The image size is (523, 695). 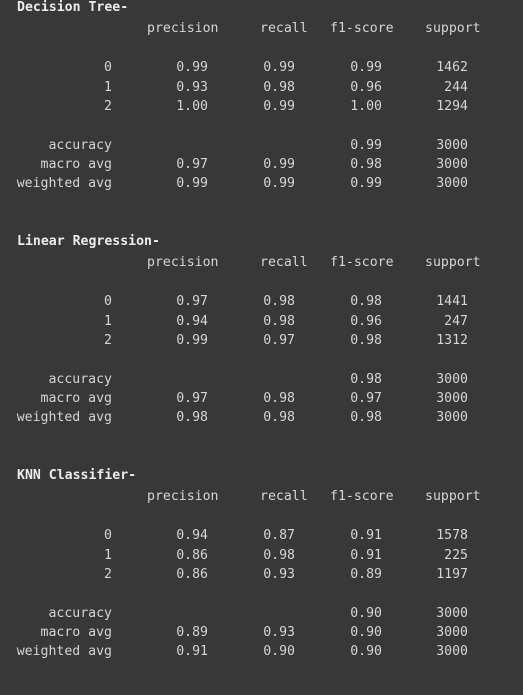 What do you see at coordinates (279, 164) in the screenshot?
I see `macro-avg-recall-value: 0.99` at bounding box center [279, 164].